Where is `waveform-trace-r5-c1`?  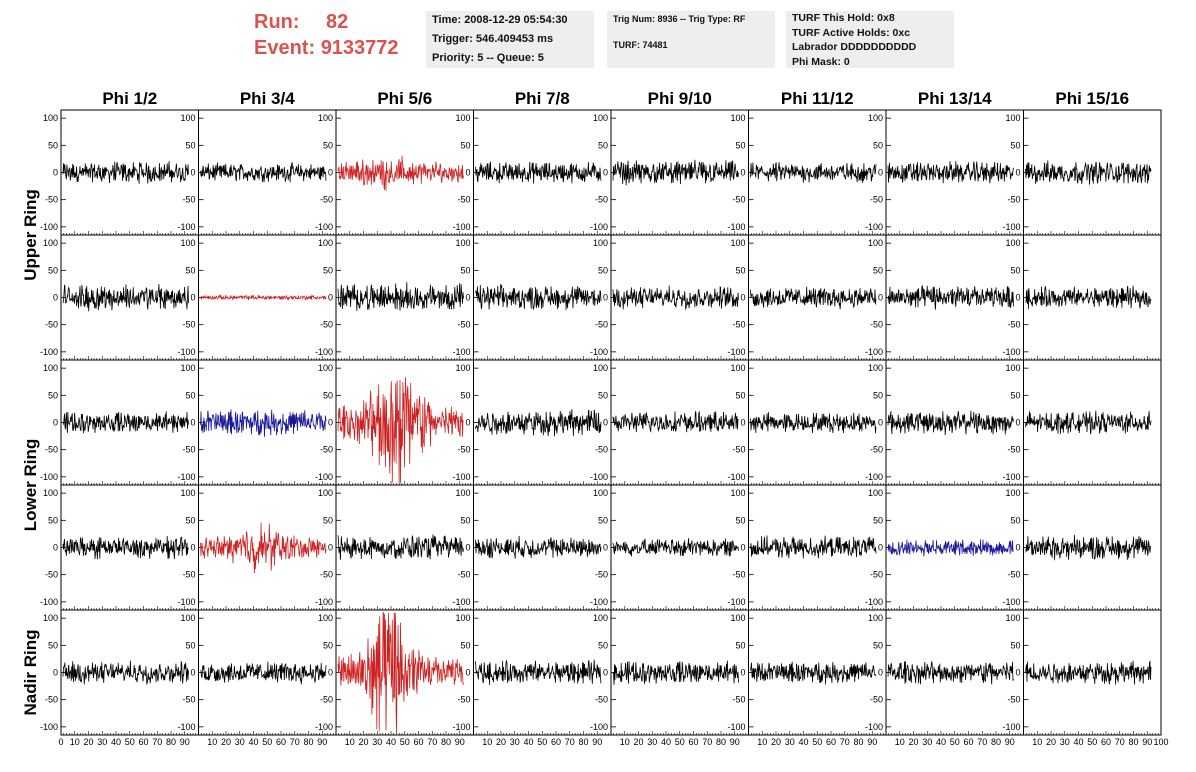
waveform-trace-r5-c1 is located at coordinates (125, 673).